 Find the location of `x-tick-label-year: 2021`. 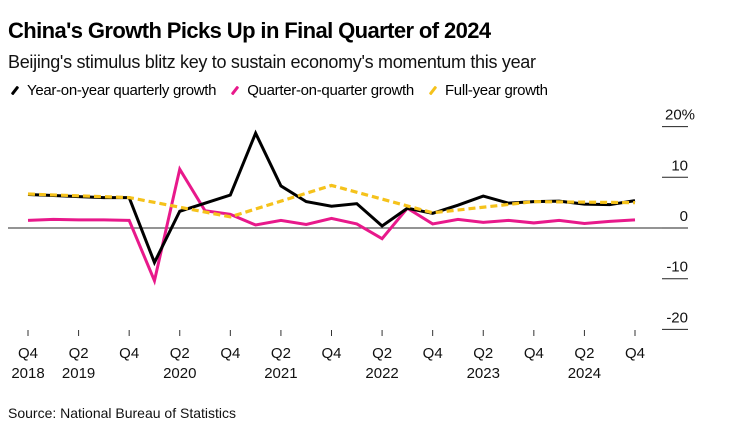

x-tick-label-year: 2021 is located at coordinates (280, 373).